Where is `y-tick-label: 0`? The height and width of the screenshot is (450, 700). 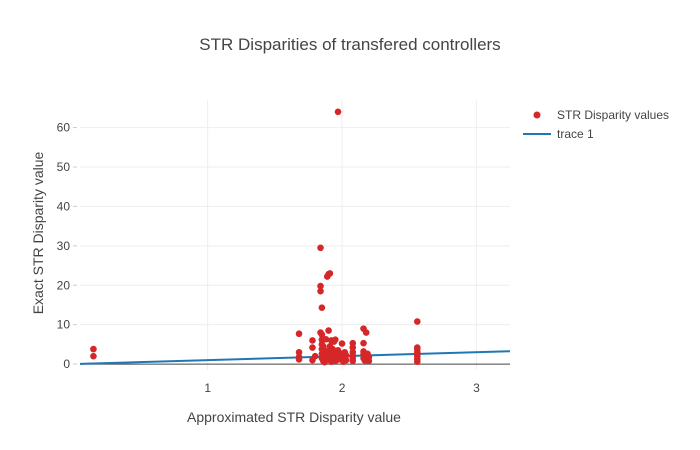 y-tick-label: 0 is located at coordinates (66, 364).